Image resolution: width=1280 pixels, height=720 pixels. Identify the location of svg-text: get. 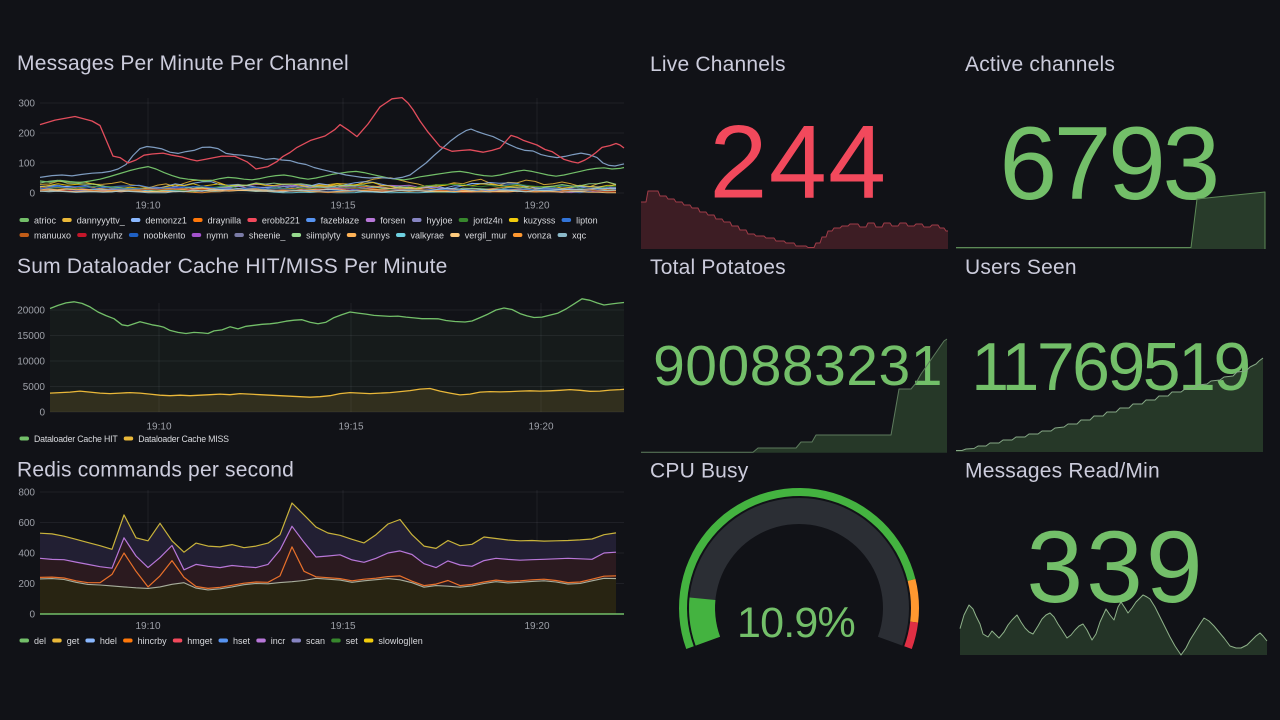
(73, 641).